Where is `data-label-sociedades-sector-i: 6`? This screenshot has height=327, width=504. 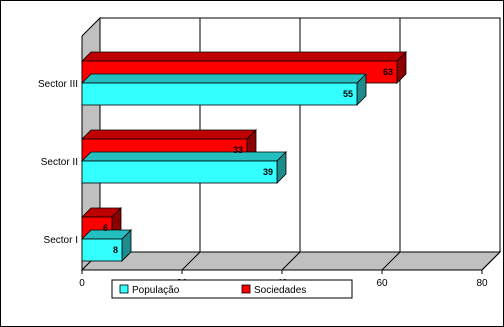 data-label-sociedades-sector-i: 6 is located at coordinates (105, 228).